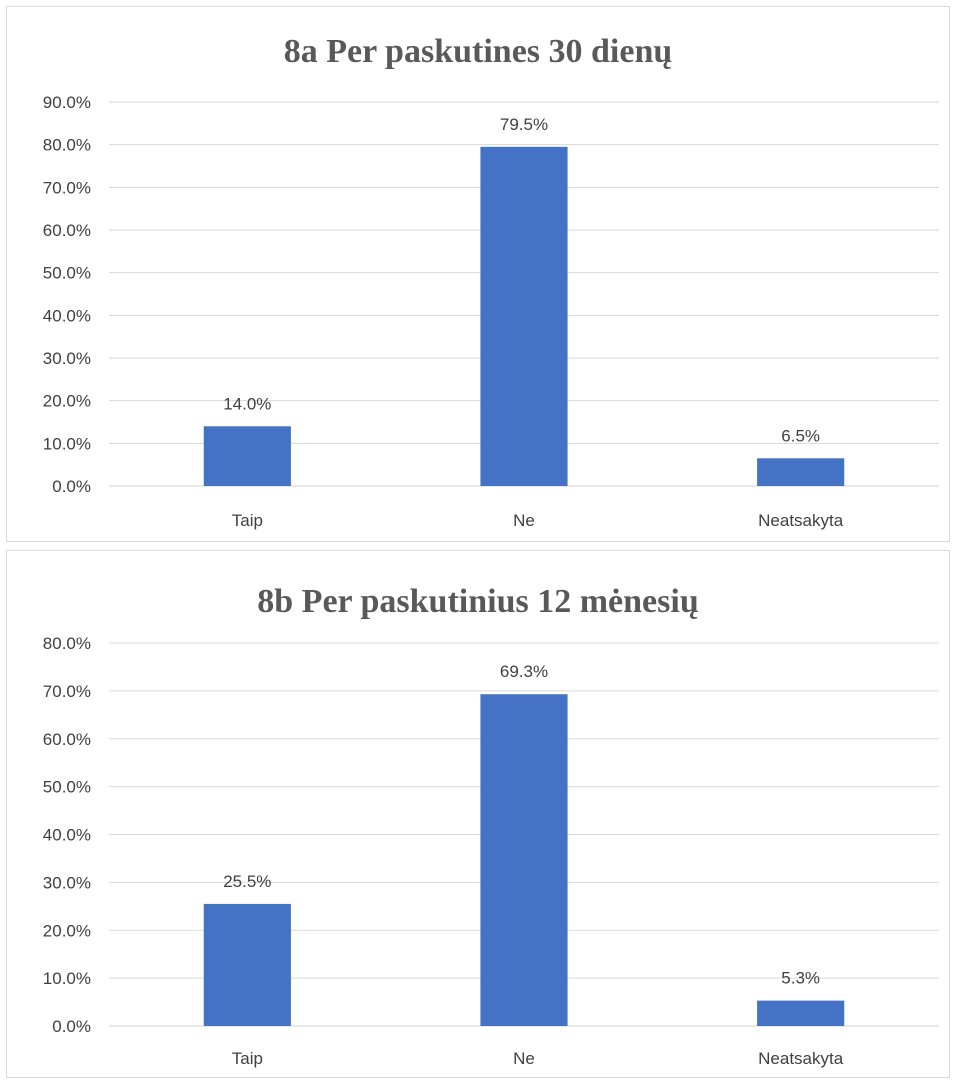 This screenshot has height=1081, width=954. I want to click on data-label: 6.5%, so click(800, 435).